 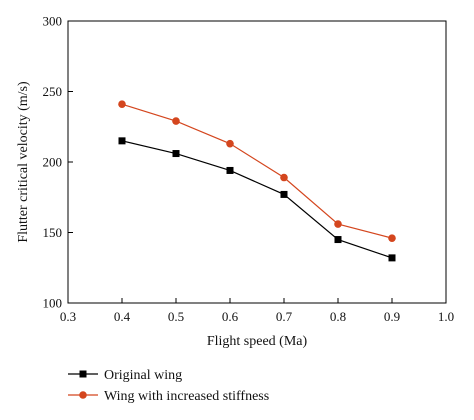 I want to click on legend-marker-square, so click(x=83, y=374).